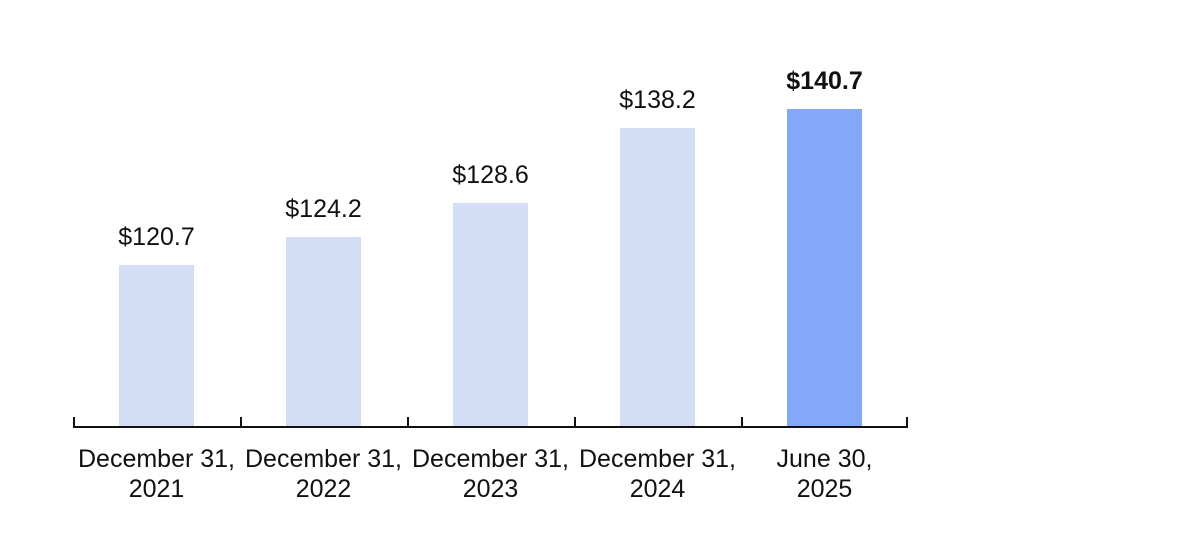  Describe the element at coordinates (157, 474) in the screenshot. I see `x-axis-label-2021: December 31, 2021` at that location.